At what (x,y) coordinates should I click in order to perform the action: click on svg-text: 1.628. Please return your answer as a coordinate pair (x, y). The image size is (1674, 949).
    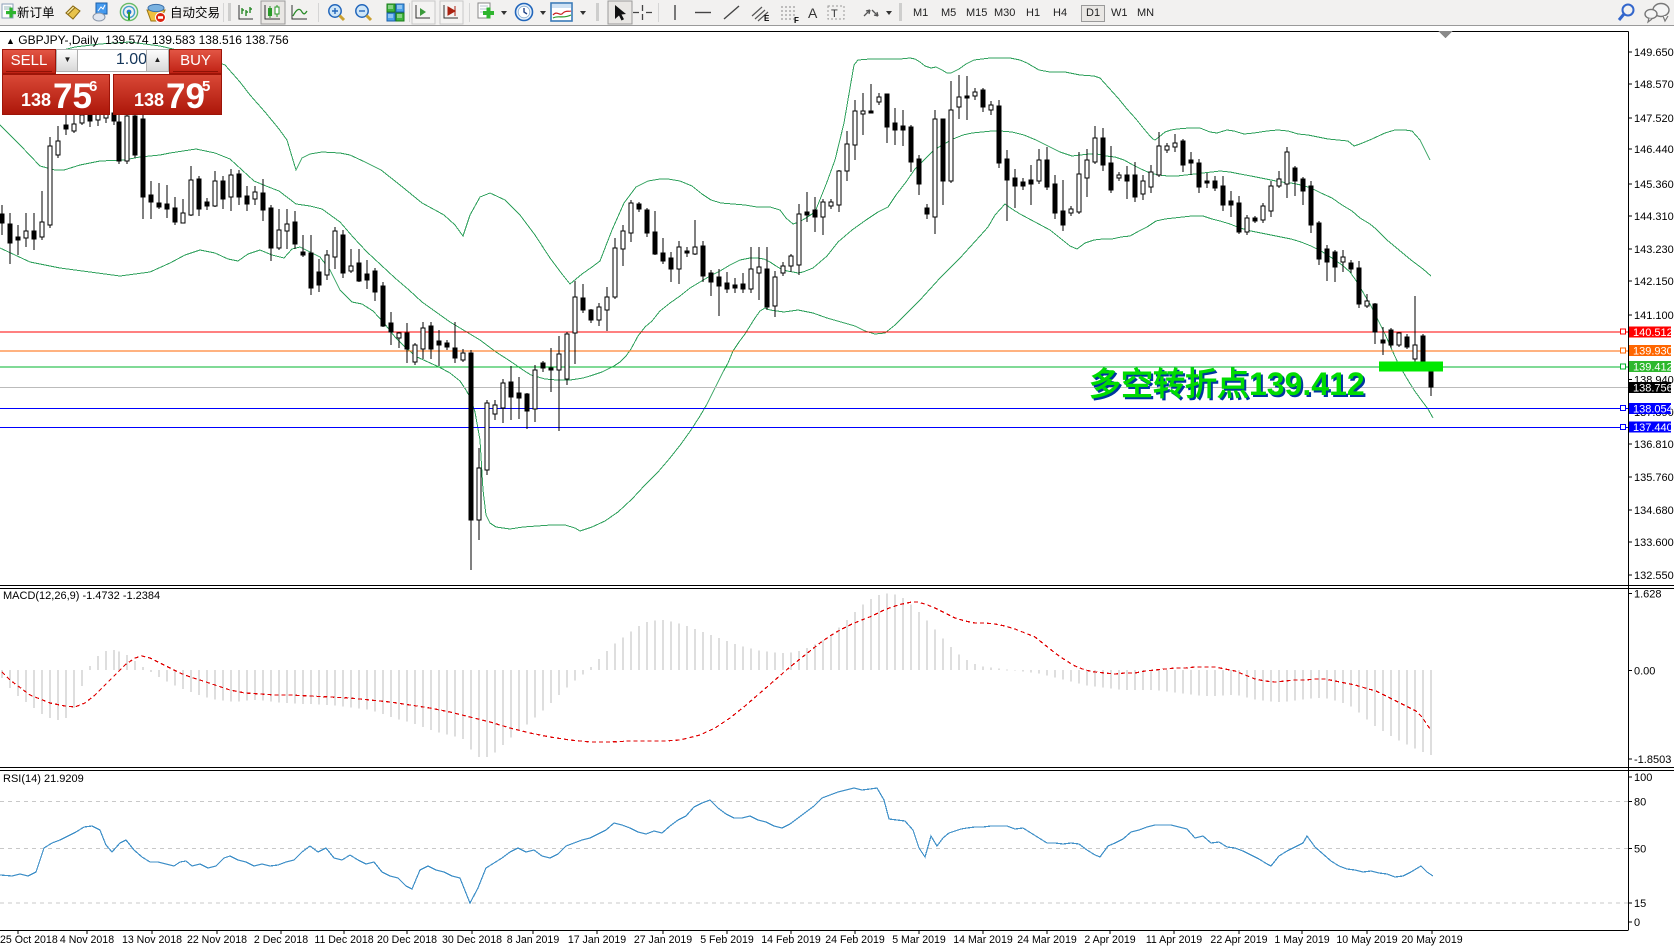
    Looking at the image, I should click on (1648, 595).